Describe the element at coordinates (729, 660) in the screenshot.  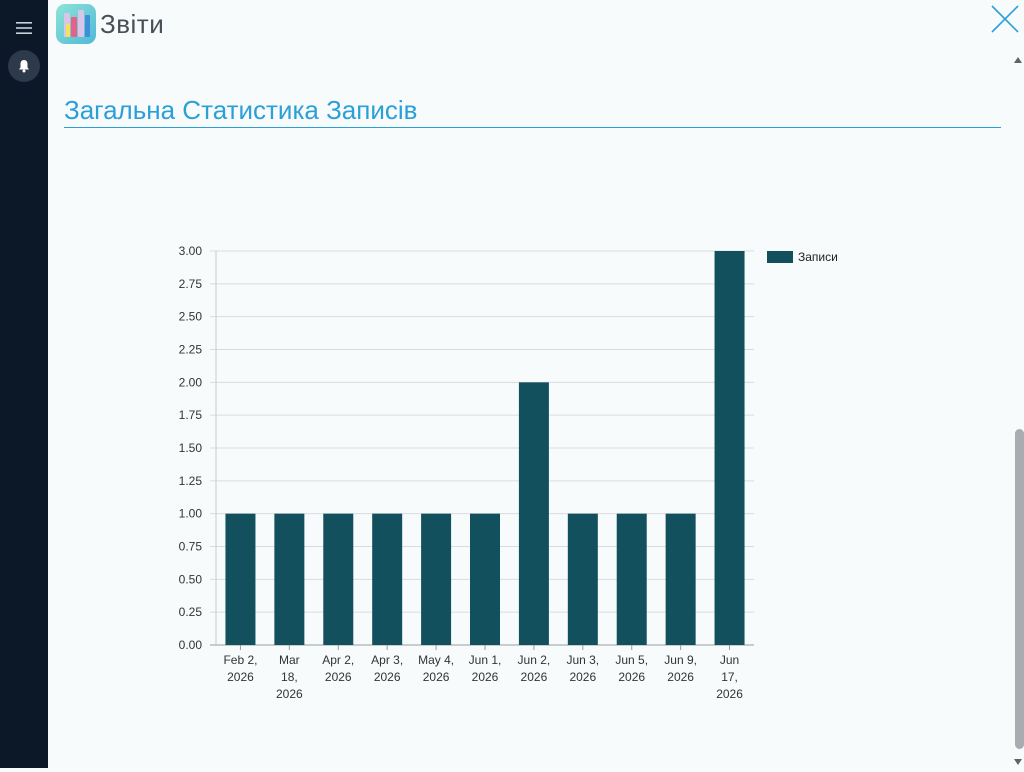
I see `x-tick-label: Jun` at that location.